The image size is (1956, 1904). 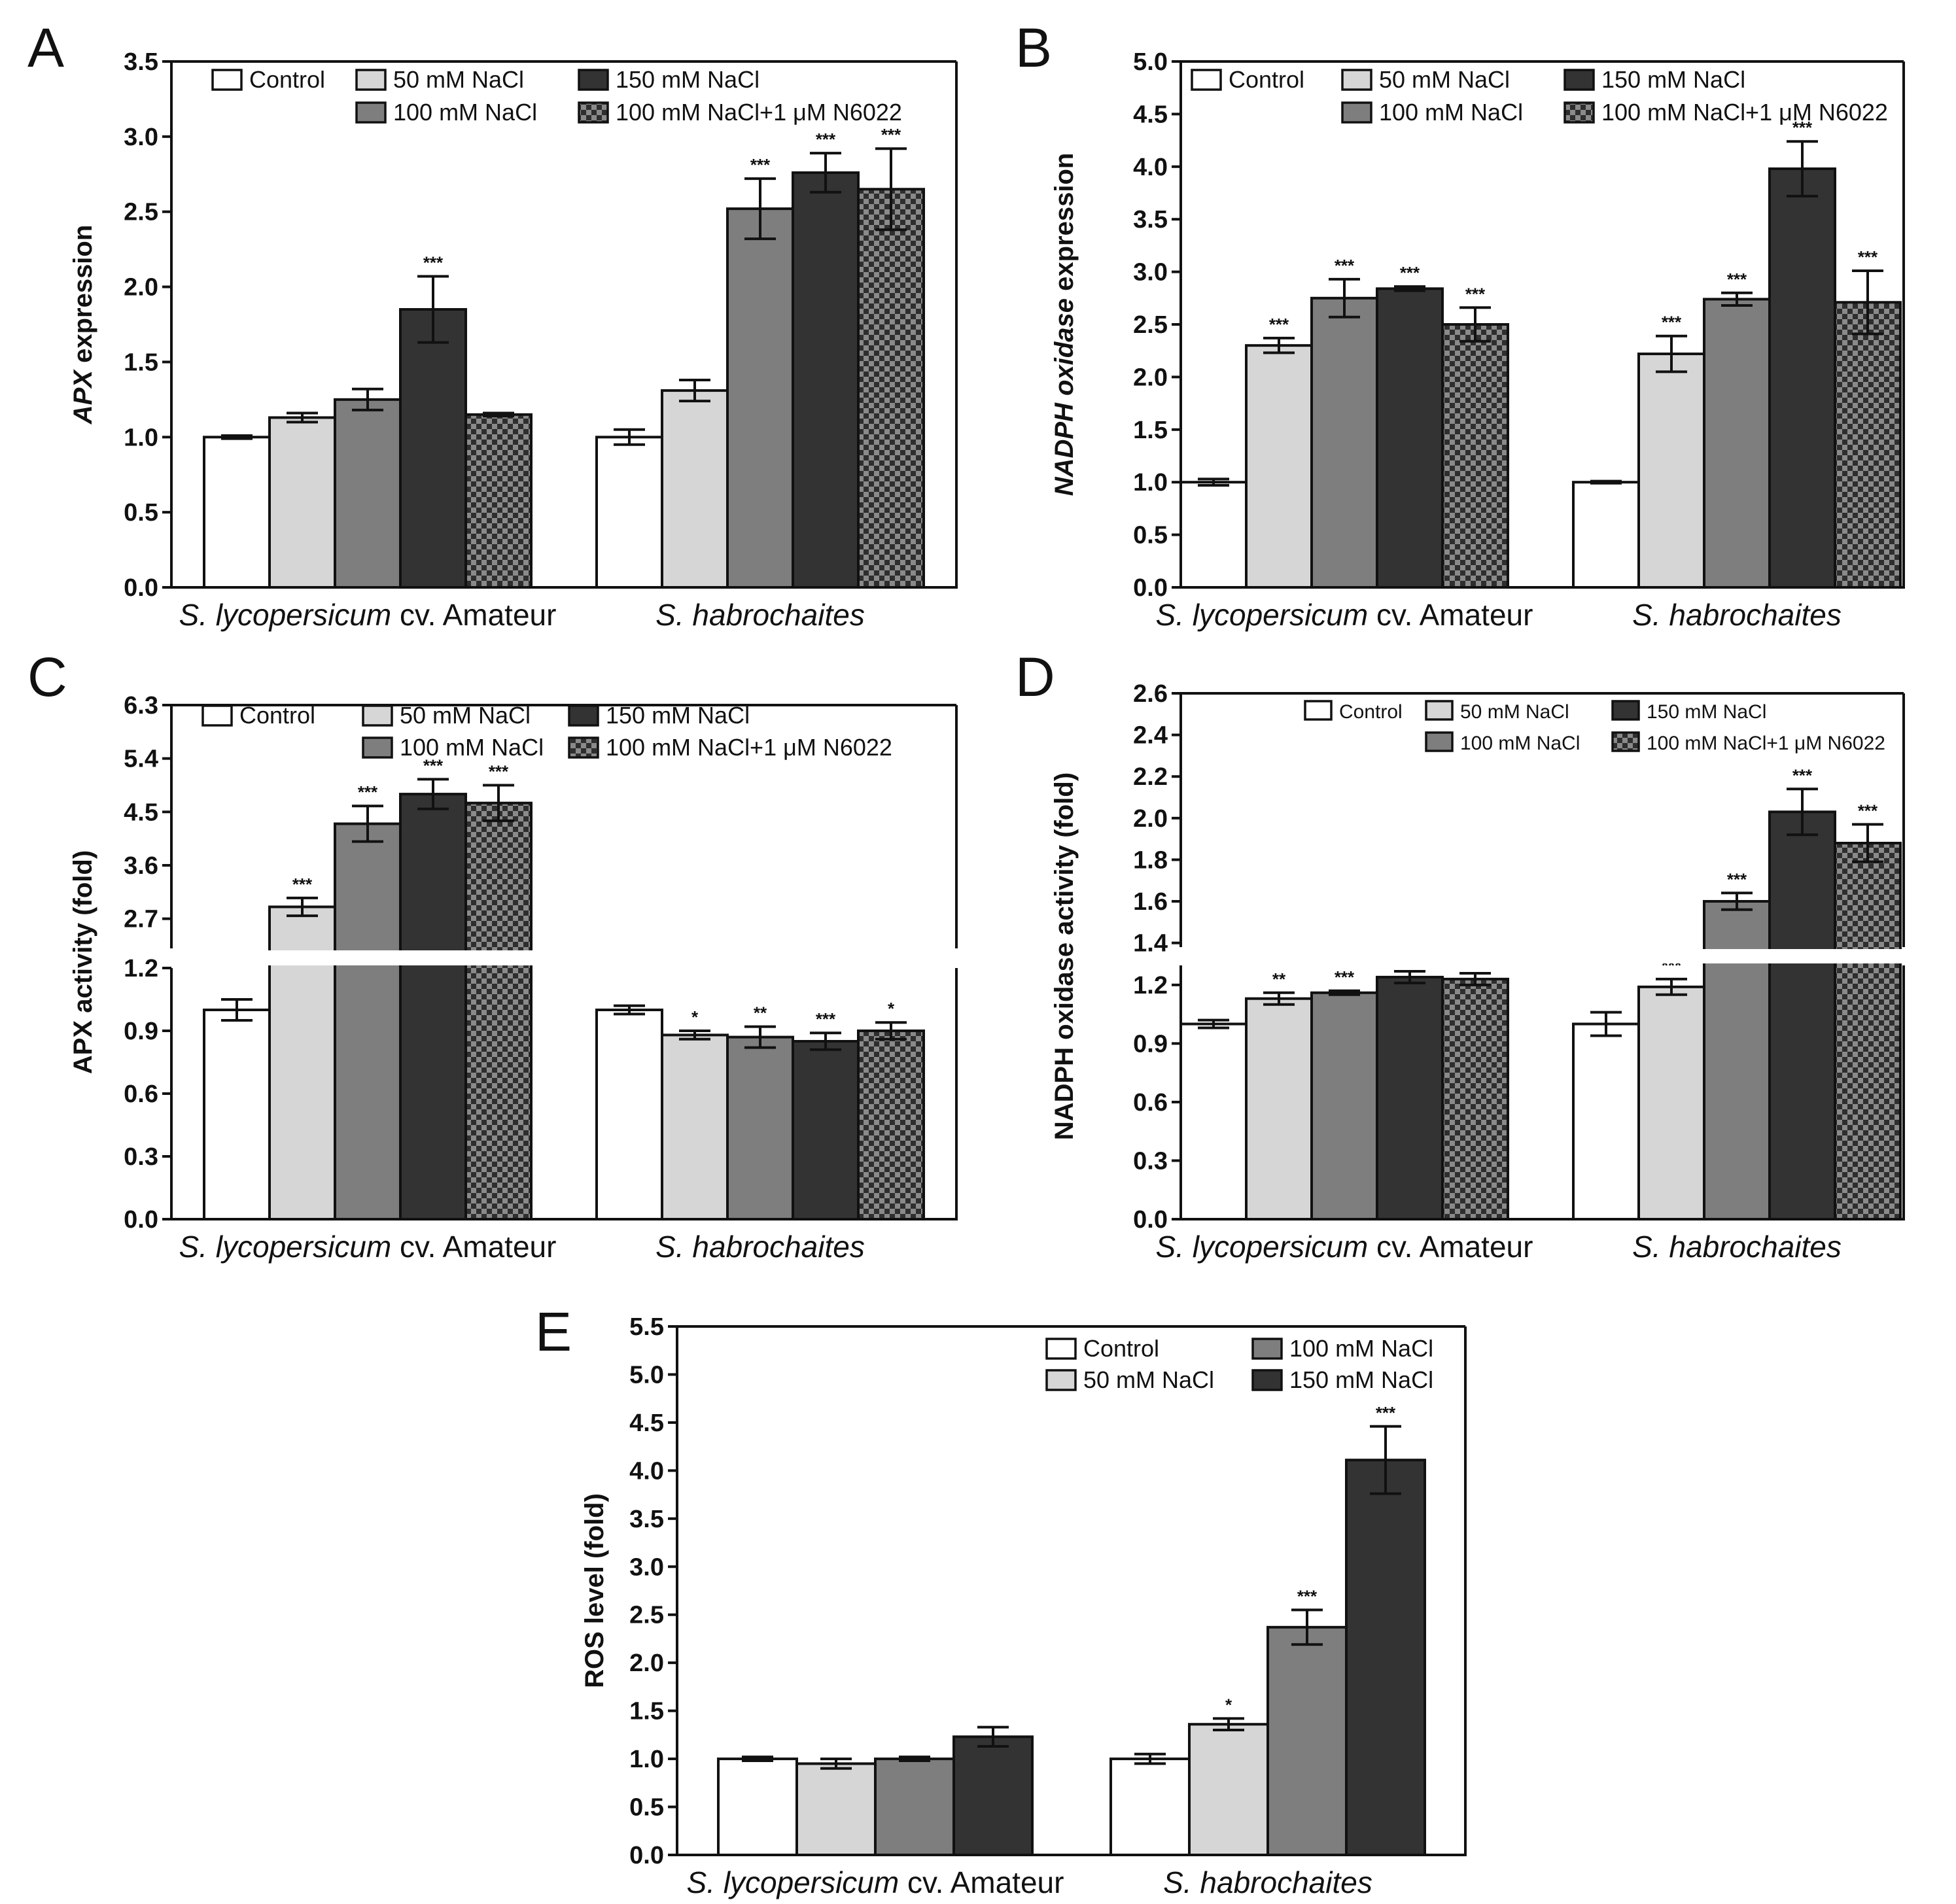 I want to click on panel-b-significance-150-mm-nacl-group-1: ***, so click(x=1410, y=273).